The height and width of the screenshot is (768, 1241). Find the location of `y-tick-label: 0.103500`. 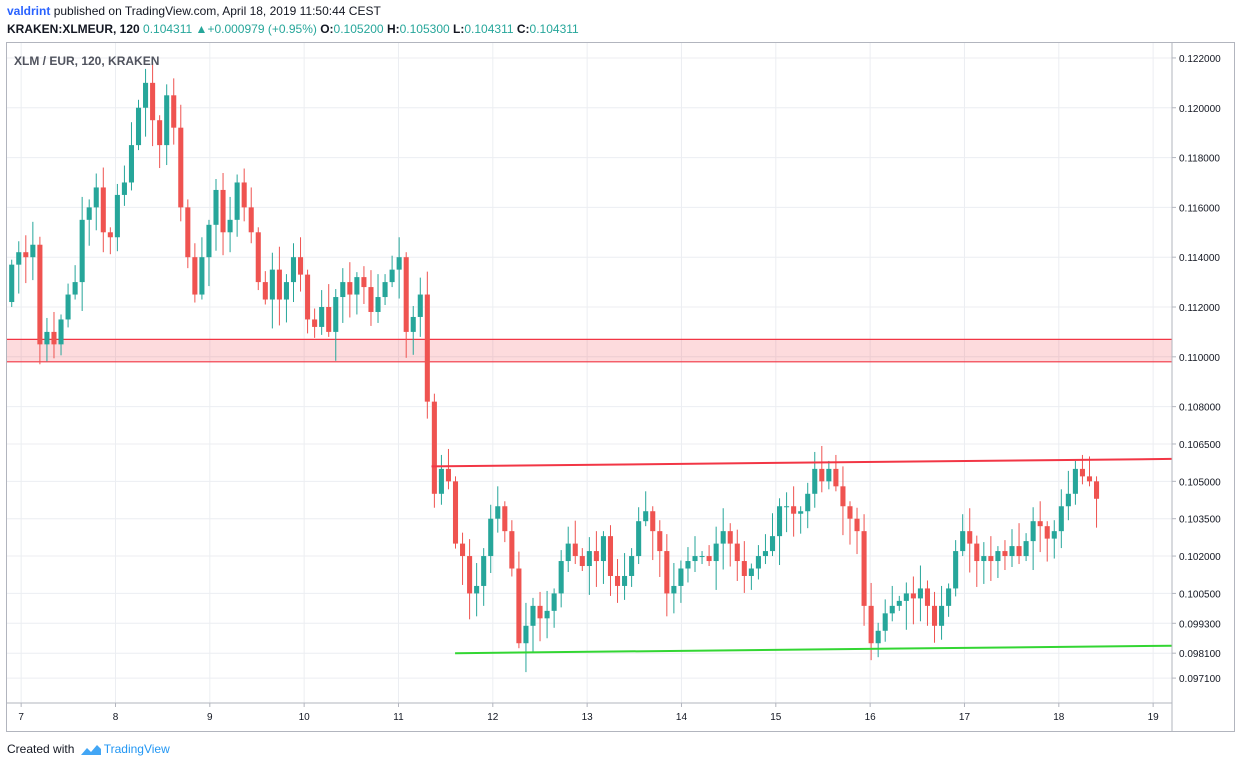

y-tick-label: 0.103500 is located at coordinates (1200, 520).